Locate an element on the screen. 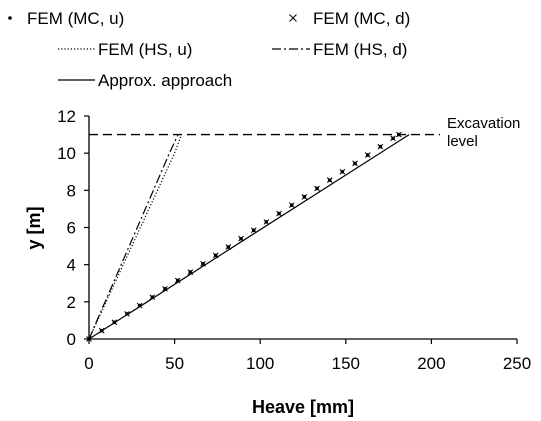  legend-label: FEM (HS, u) is located at coordinates (145, 49).